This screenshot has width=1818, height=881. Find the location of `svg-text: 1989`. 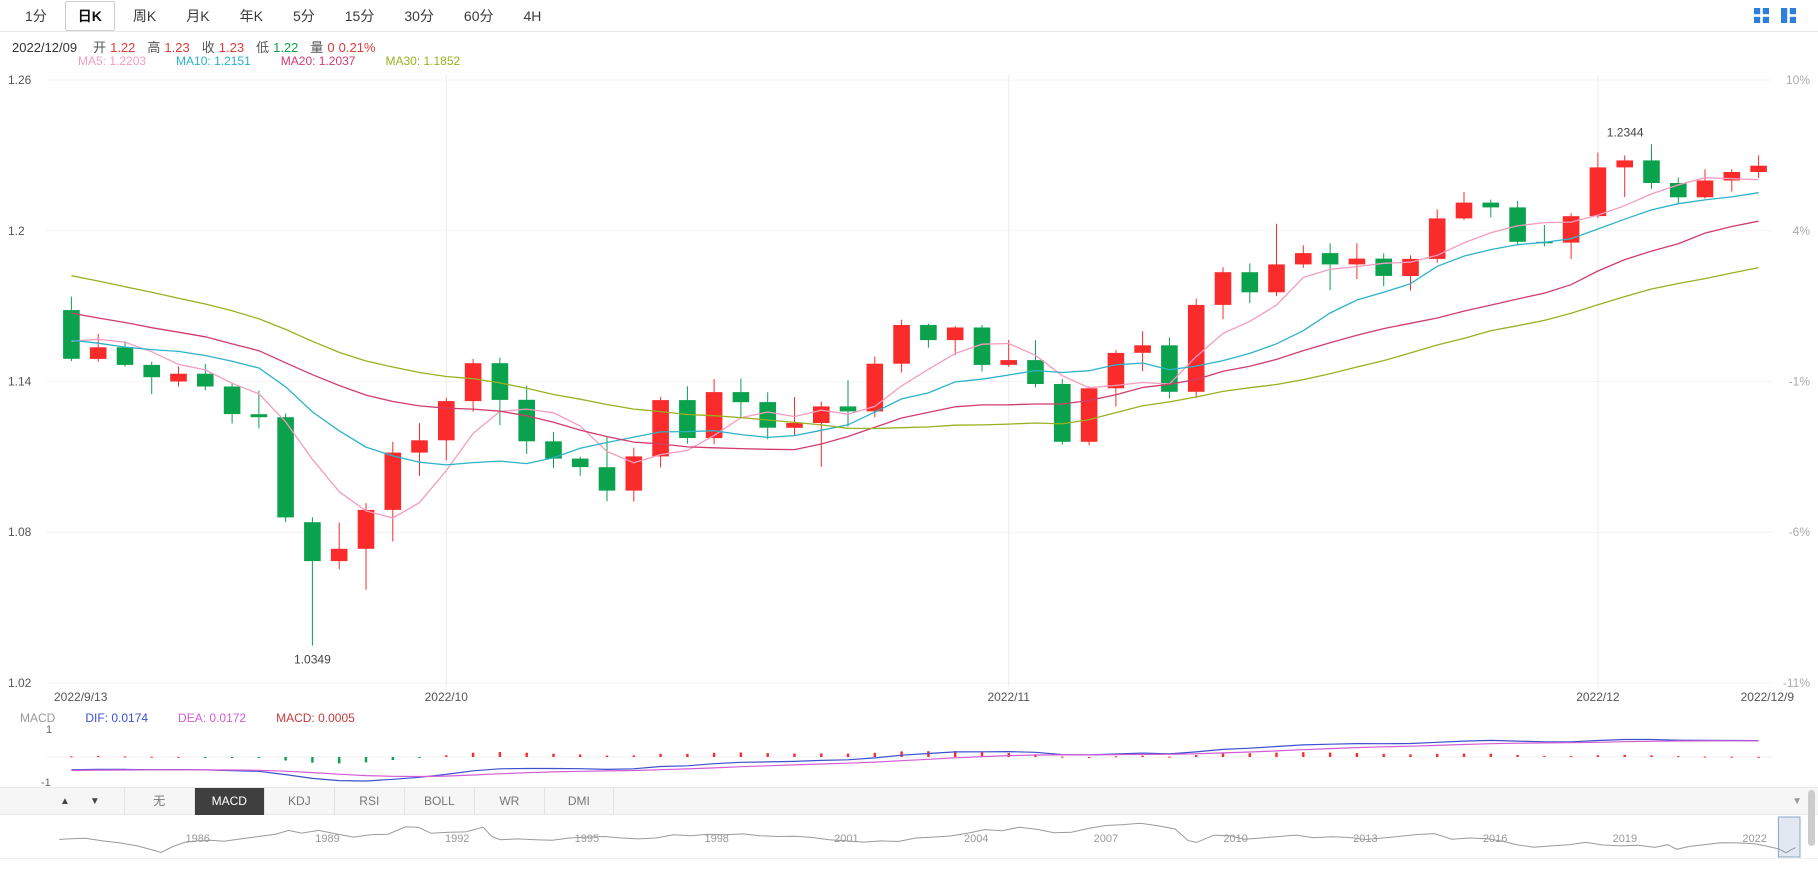

svg-text: 1989 is located at coordinates (327, 839).